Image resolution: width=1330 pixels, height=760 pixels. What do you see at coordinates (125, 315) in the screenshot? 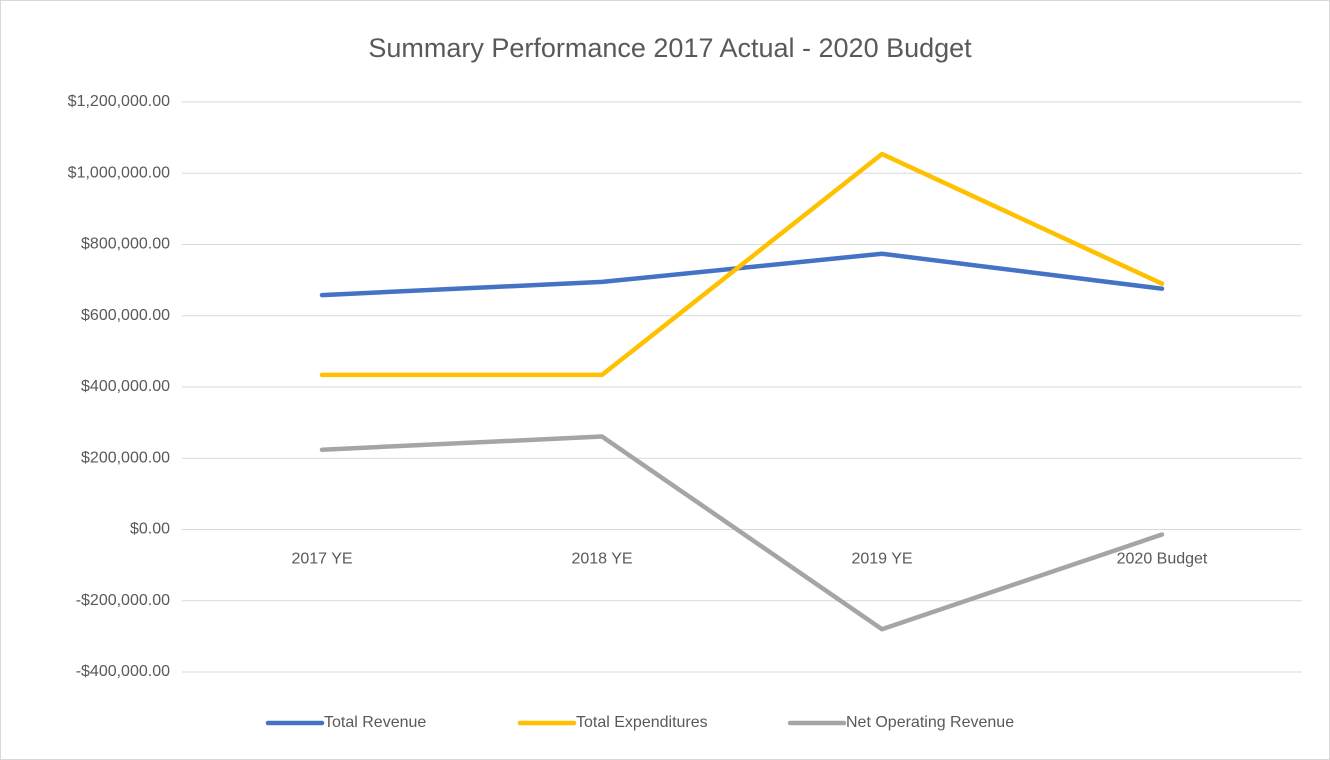
I see `y-tick-label: $600,000.00` at bounding box center [125, 315].